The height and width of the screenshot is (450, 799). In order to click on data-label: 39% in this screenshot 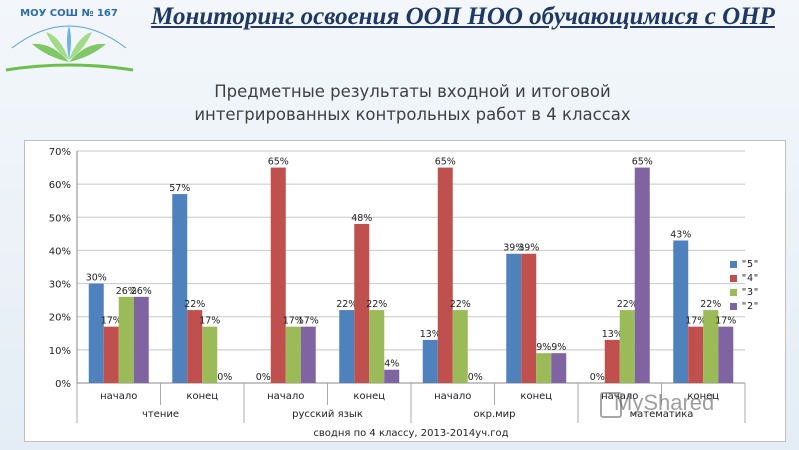, I will do `click(513, 248)`.